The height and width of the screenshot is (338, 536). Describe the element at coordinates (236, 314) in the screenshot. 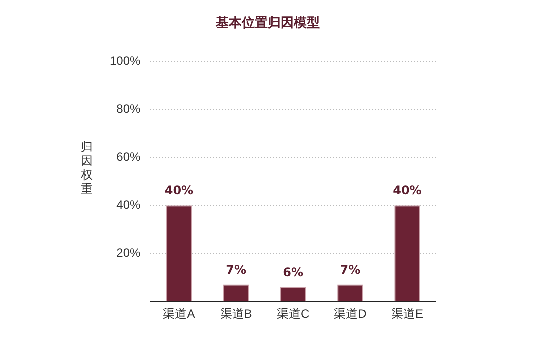

I see `x-tick-label: 渠道B` at that location.